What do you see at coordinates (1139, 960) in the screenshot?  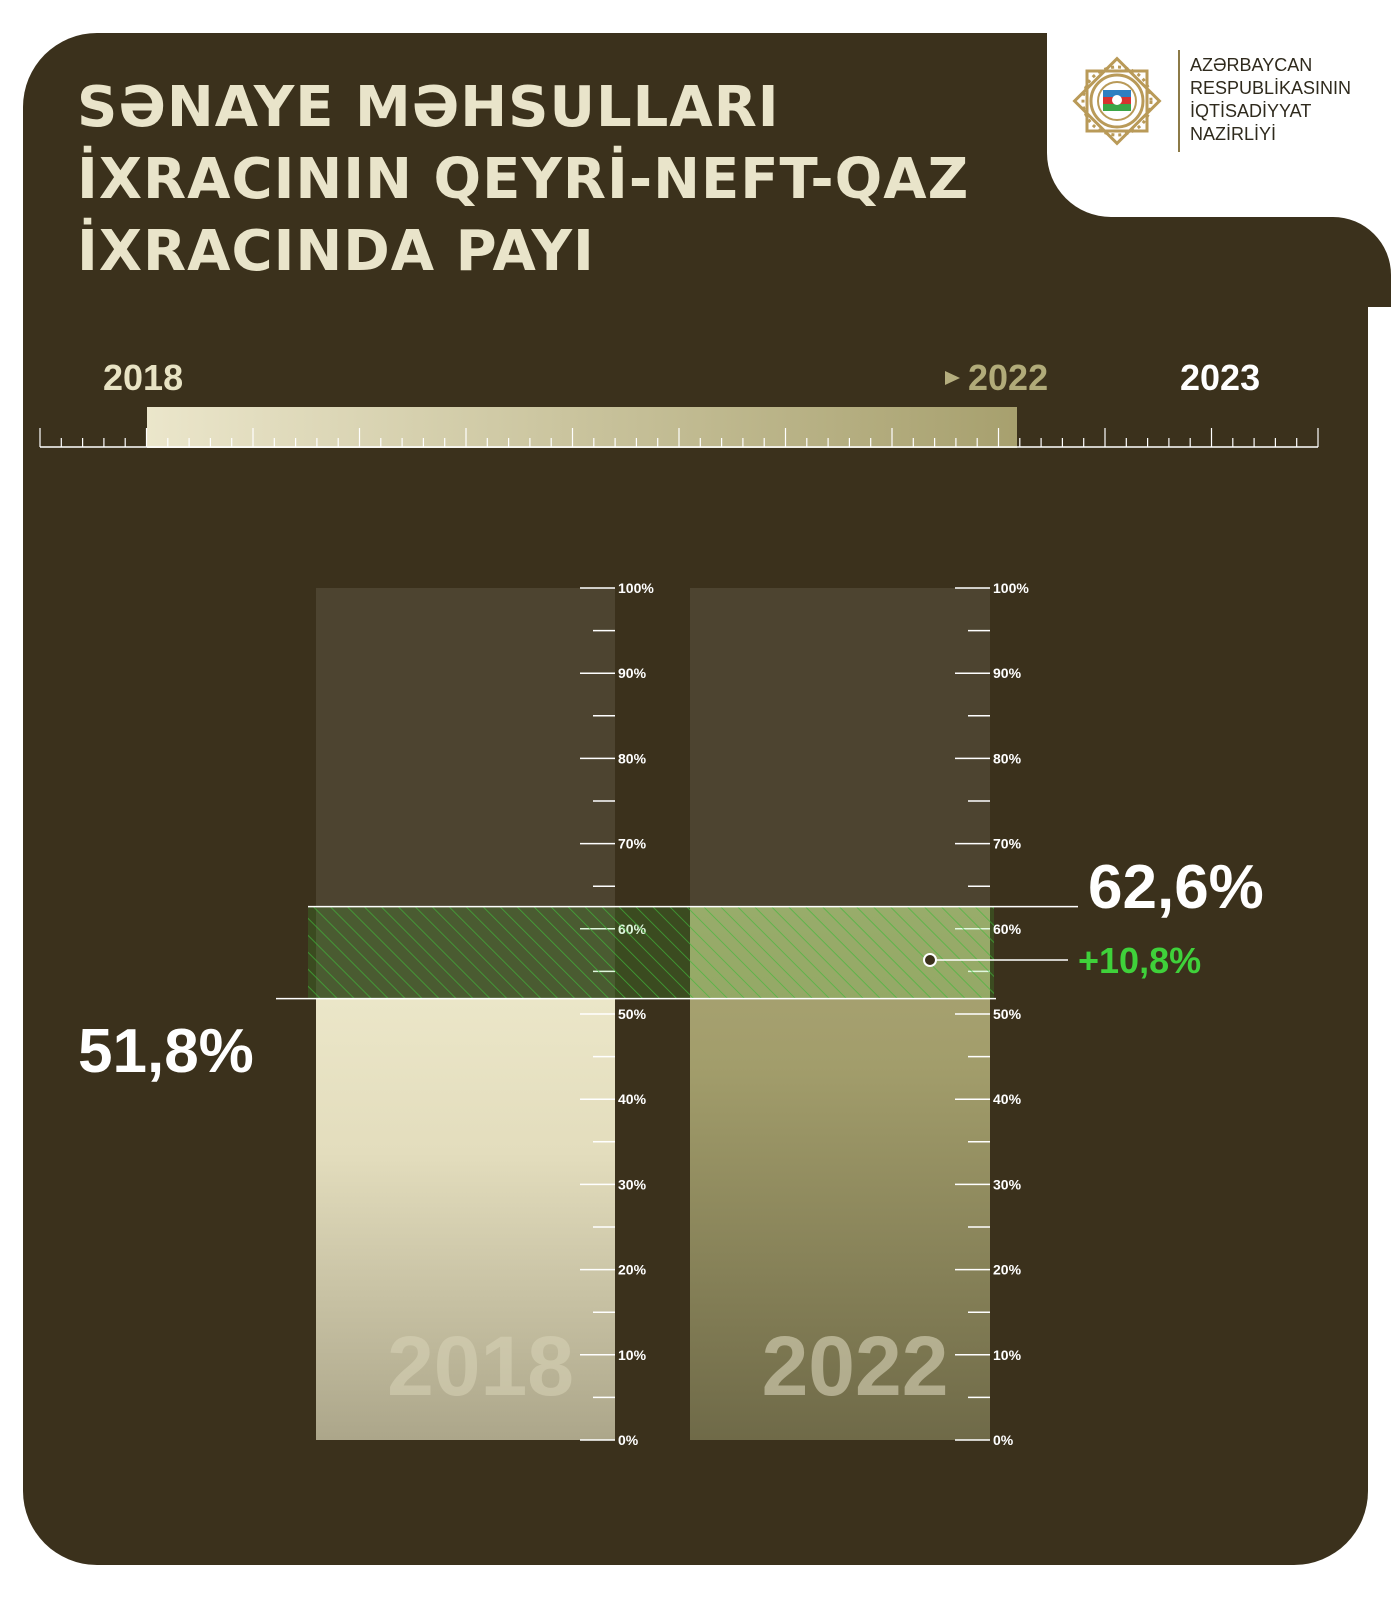 I see `difference-label: +10,8%` at bounding box center [1139, 960].